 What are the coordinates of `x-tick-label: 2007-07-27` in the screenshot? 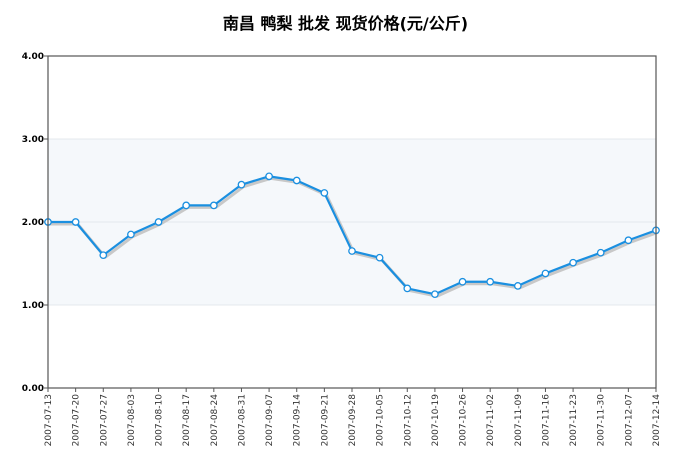 It's located at (104, 420).